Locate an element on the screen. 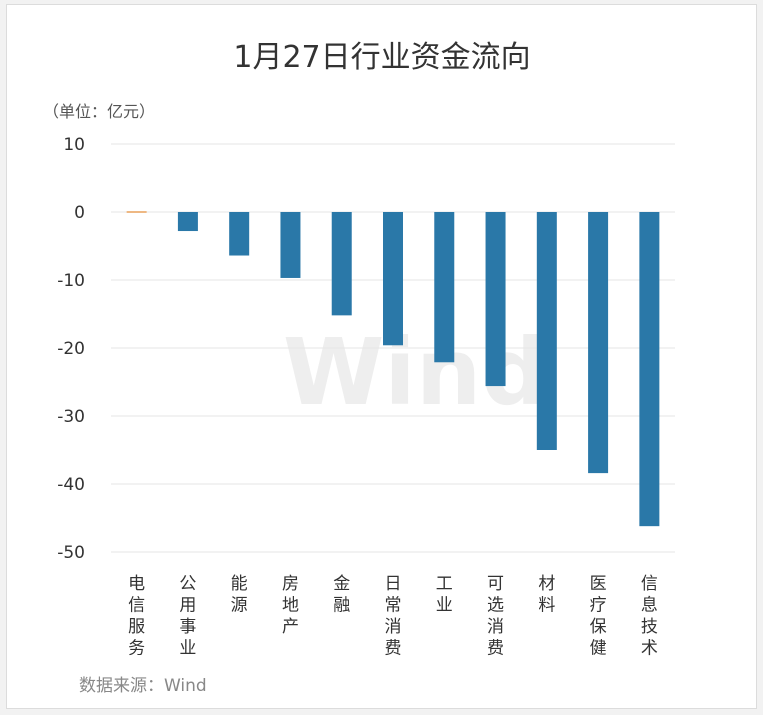 The image size is (763, 715). y-tick-label: 10 is located at coordinates (74, 145).